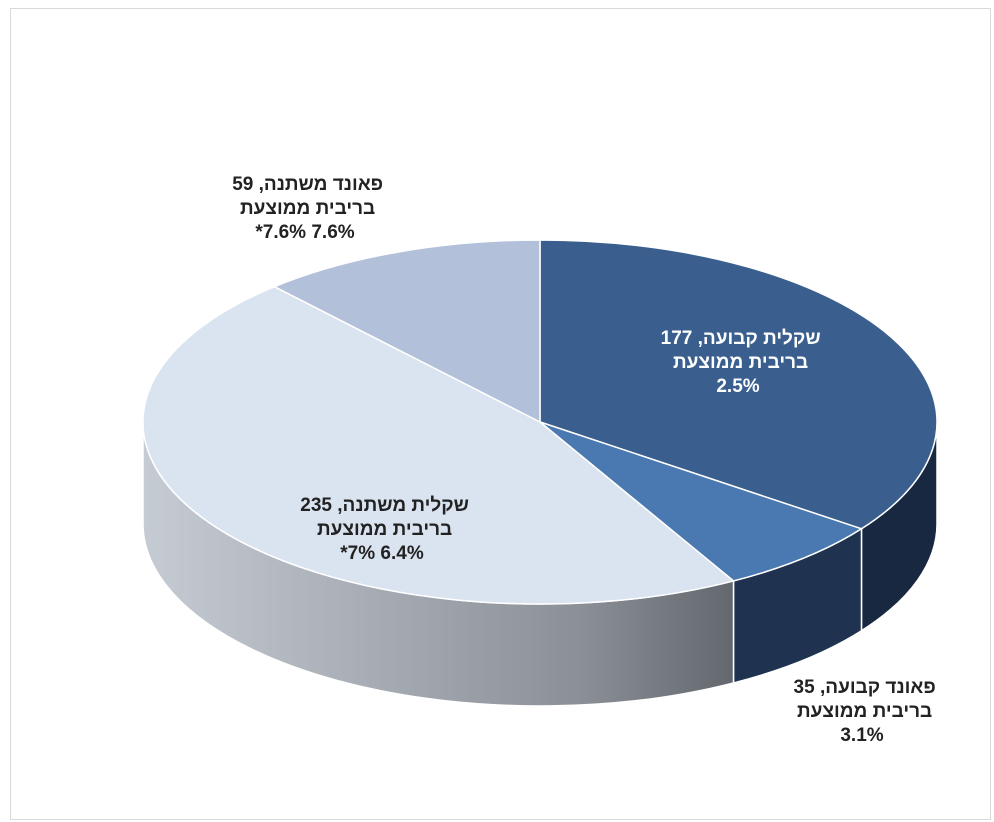  I want to click on label-shekel-variable: שקלית משתנה, 235 בריבית ממוצעת 6.4% 7%*, so click(382, 529).